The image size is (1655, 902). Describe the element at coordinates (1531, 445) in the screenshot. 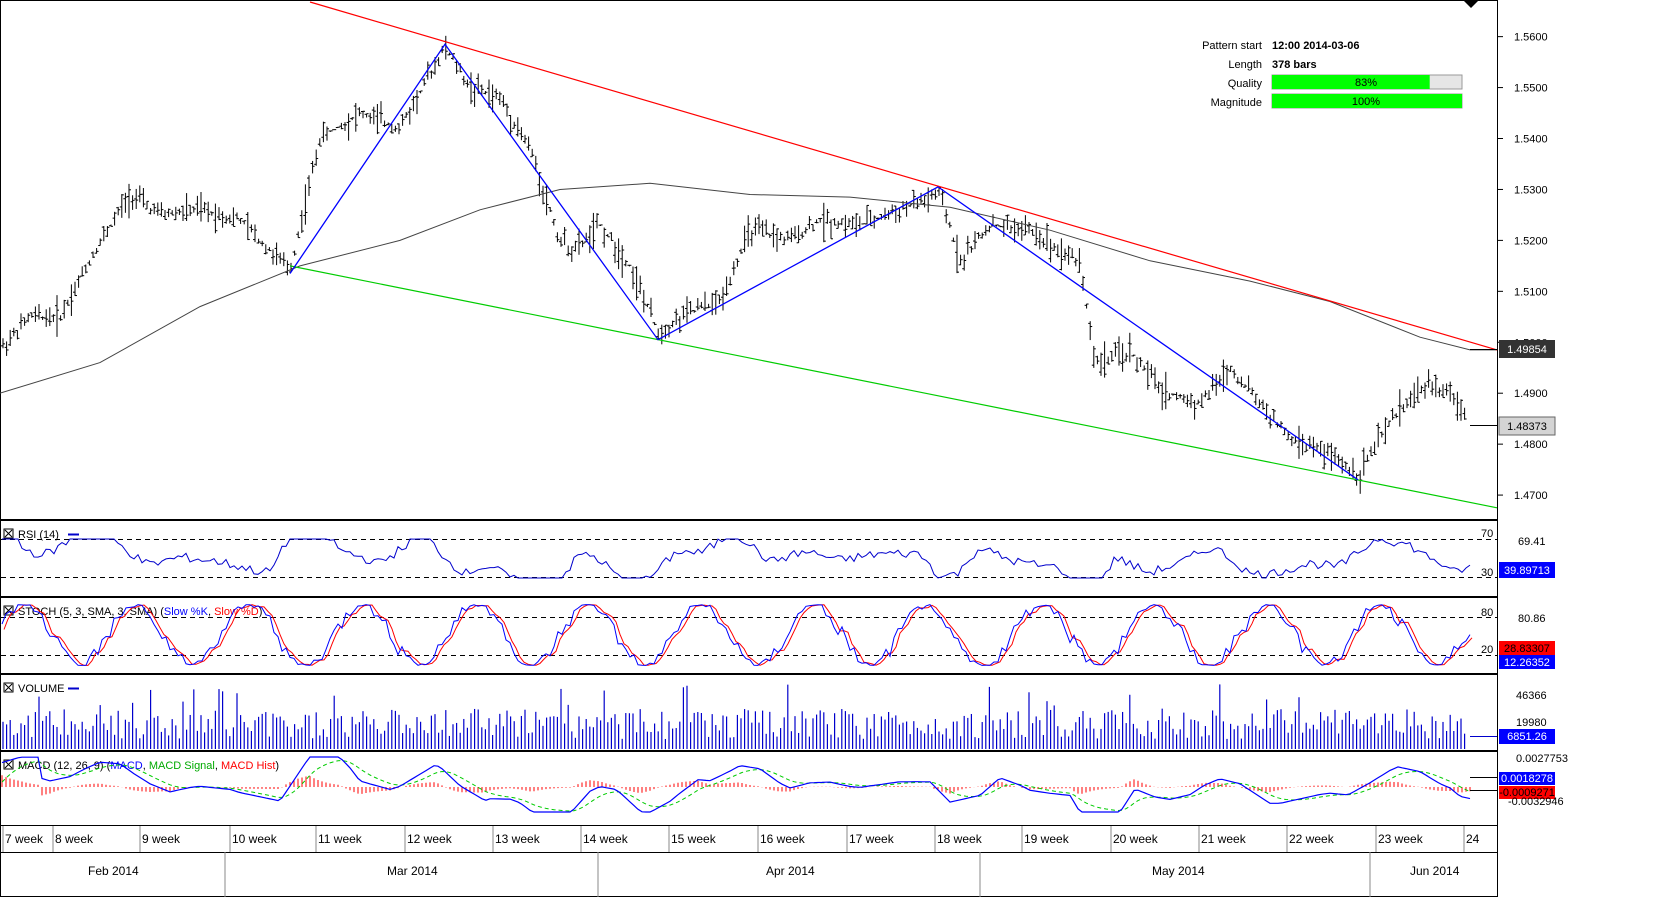

I see `price-axis-tick-label: 1.4800` at that location.